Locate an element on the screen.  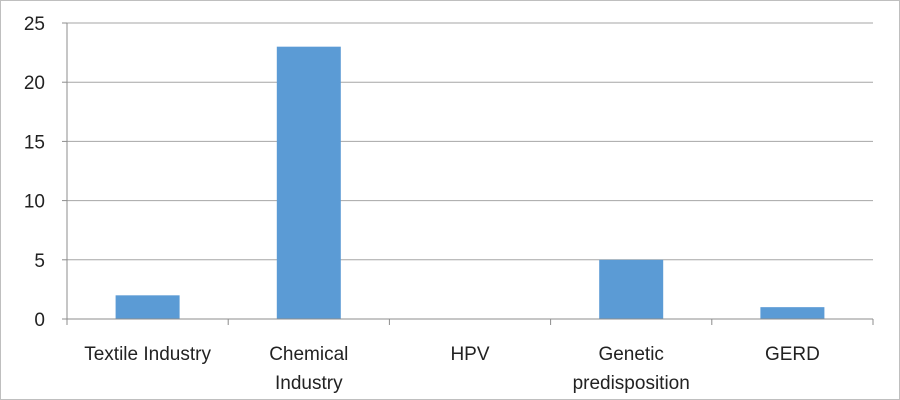
x-tick-label-line: HPV is located at coordinates (469, 354).